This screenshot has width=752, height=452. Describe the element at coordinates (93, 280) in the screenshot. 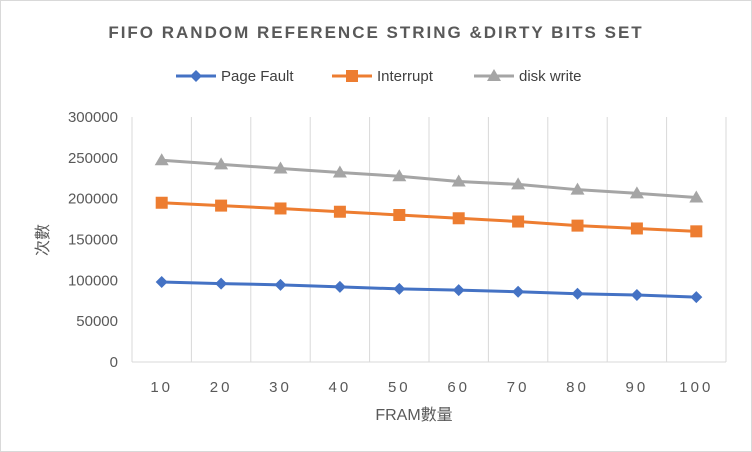

I see `y-tick-label: 100000` at that location.